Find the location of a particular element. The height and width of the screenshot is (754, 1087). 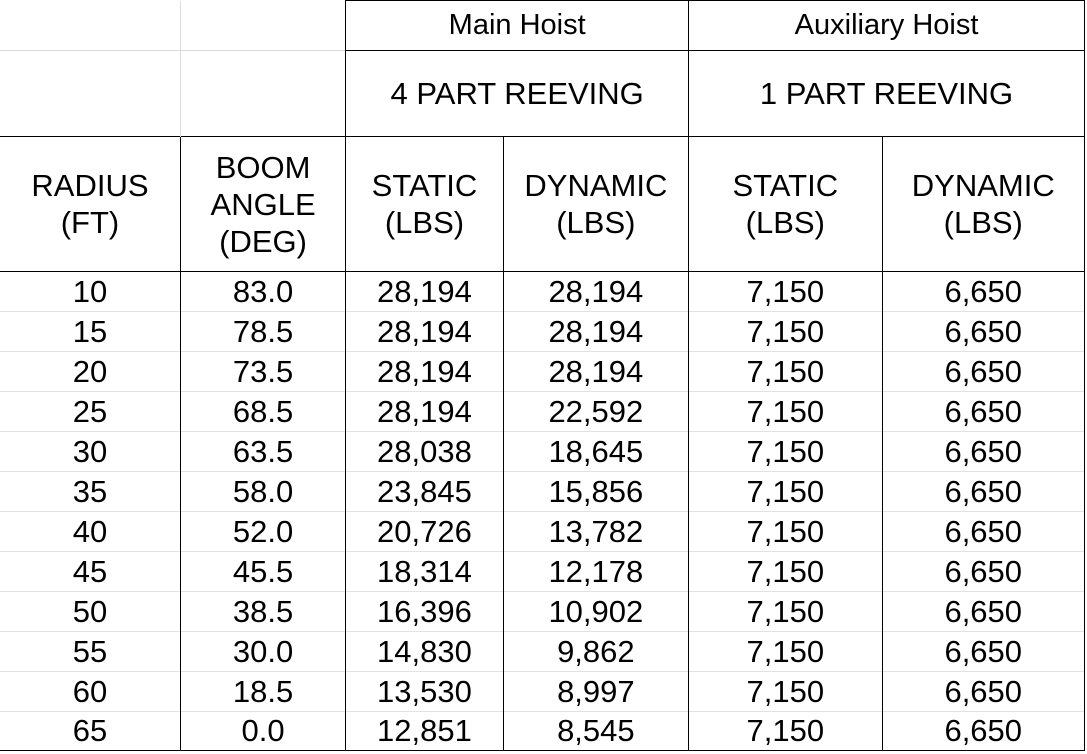

main-dynamic-cell: 9,862 is located at coordinates (596, 651).